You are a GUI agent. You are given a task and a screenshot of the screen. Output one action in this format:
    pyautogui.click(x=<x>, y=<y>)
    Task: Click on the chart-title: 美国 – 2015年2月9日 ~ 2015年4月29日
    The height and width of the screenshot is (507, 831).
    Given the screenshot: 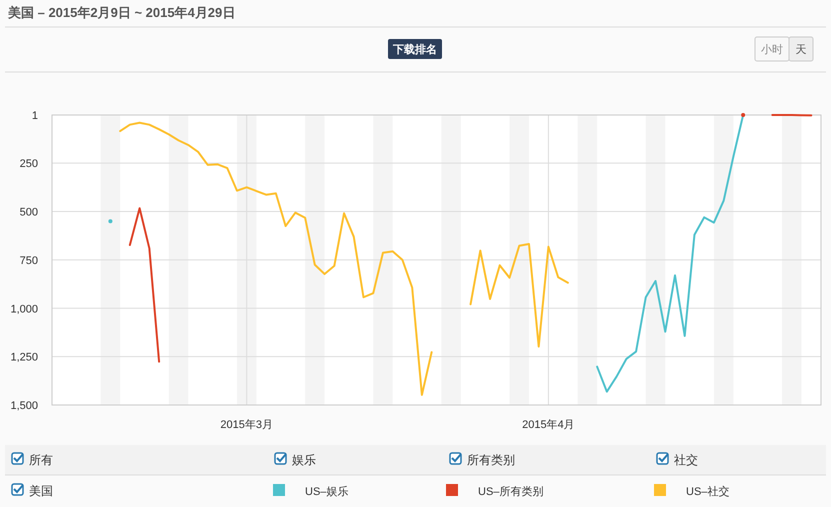 What is the action you would take?
    pyautogui.click(x=121, y=12)
    